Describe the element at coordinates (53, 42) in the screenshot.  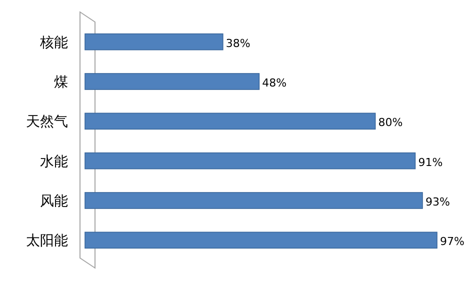
I see `y-tick-label: 核能` at that location.